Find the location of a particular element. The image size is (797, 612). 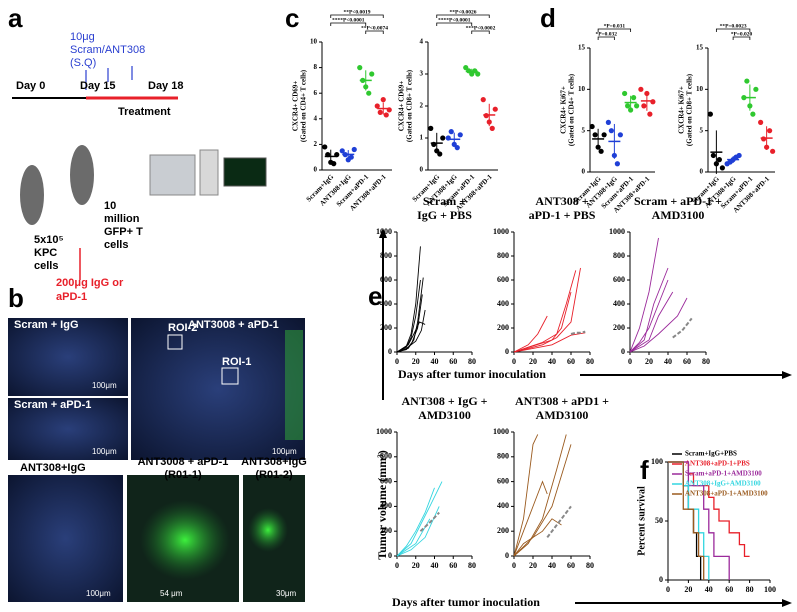

x-tick-label: 20 is located at coordinates (416, 361).